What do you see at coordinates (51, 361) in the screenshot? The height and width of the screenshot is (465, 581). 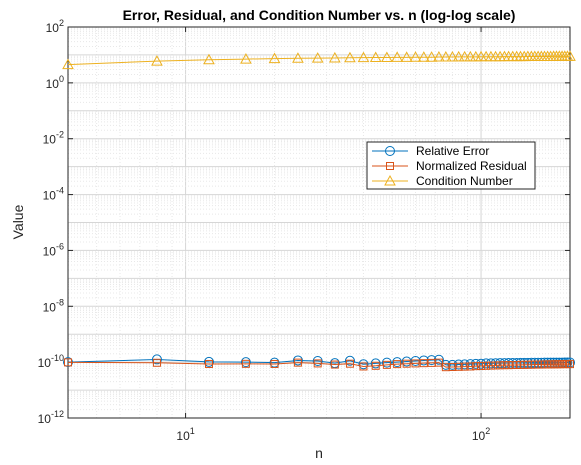 I see `y-tick-label: 10⁻¹⁰` at bounding box center [51, 361].